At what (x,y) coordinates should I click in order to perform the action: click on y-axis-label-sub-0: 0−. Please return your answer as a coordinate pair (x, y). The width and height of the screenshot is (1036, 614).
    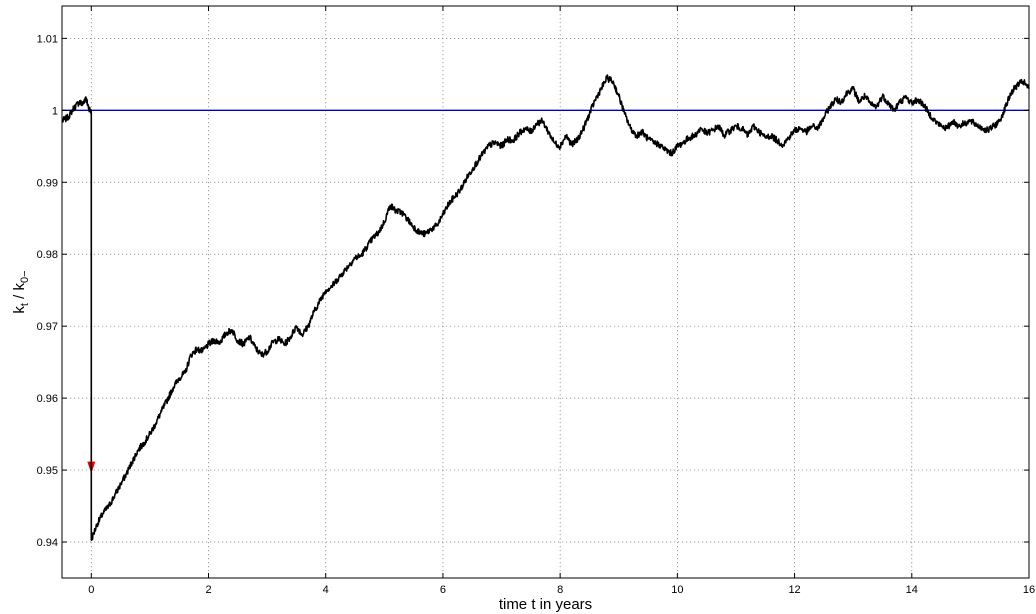
    Looking at the image, I should click on (25, 276).